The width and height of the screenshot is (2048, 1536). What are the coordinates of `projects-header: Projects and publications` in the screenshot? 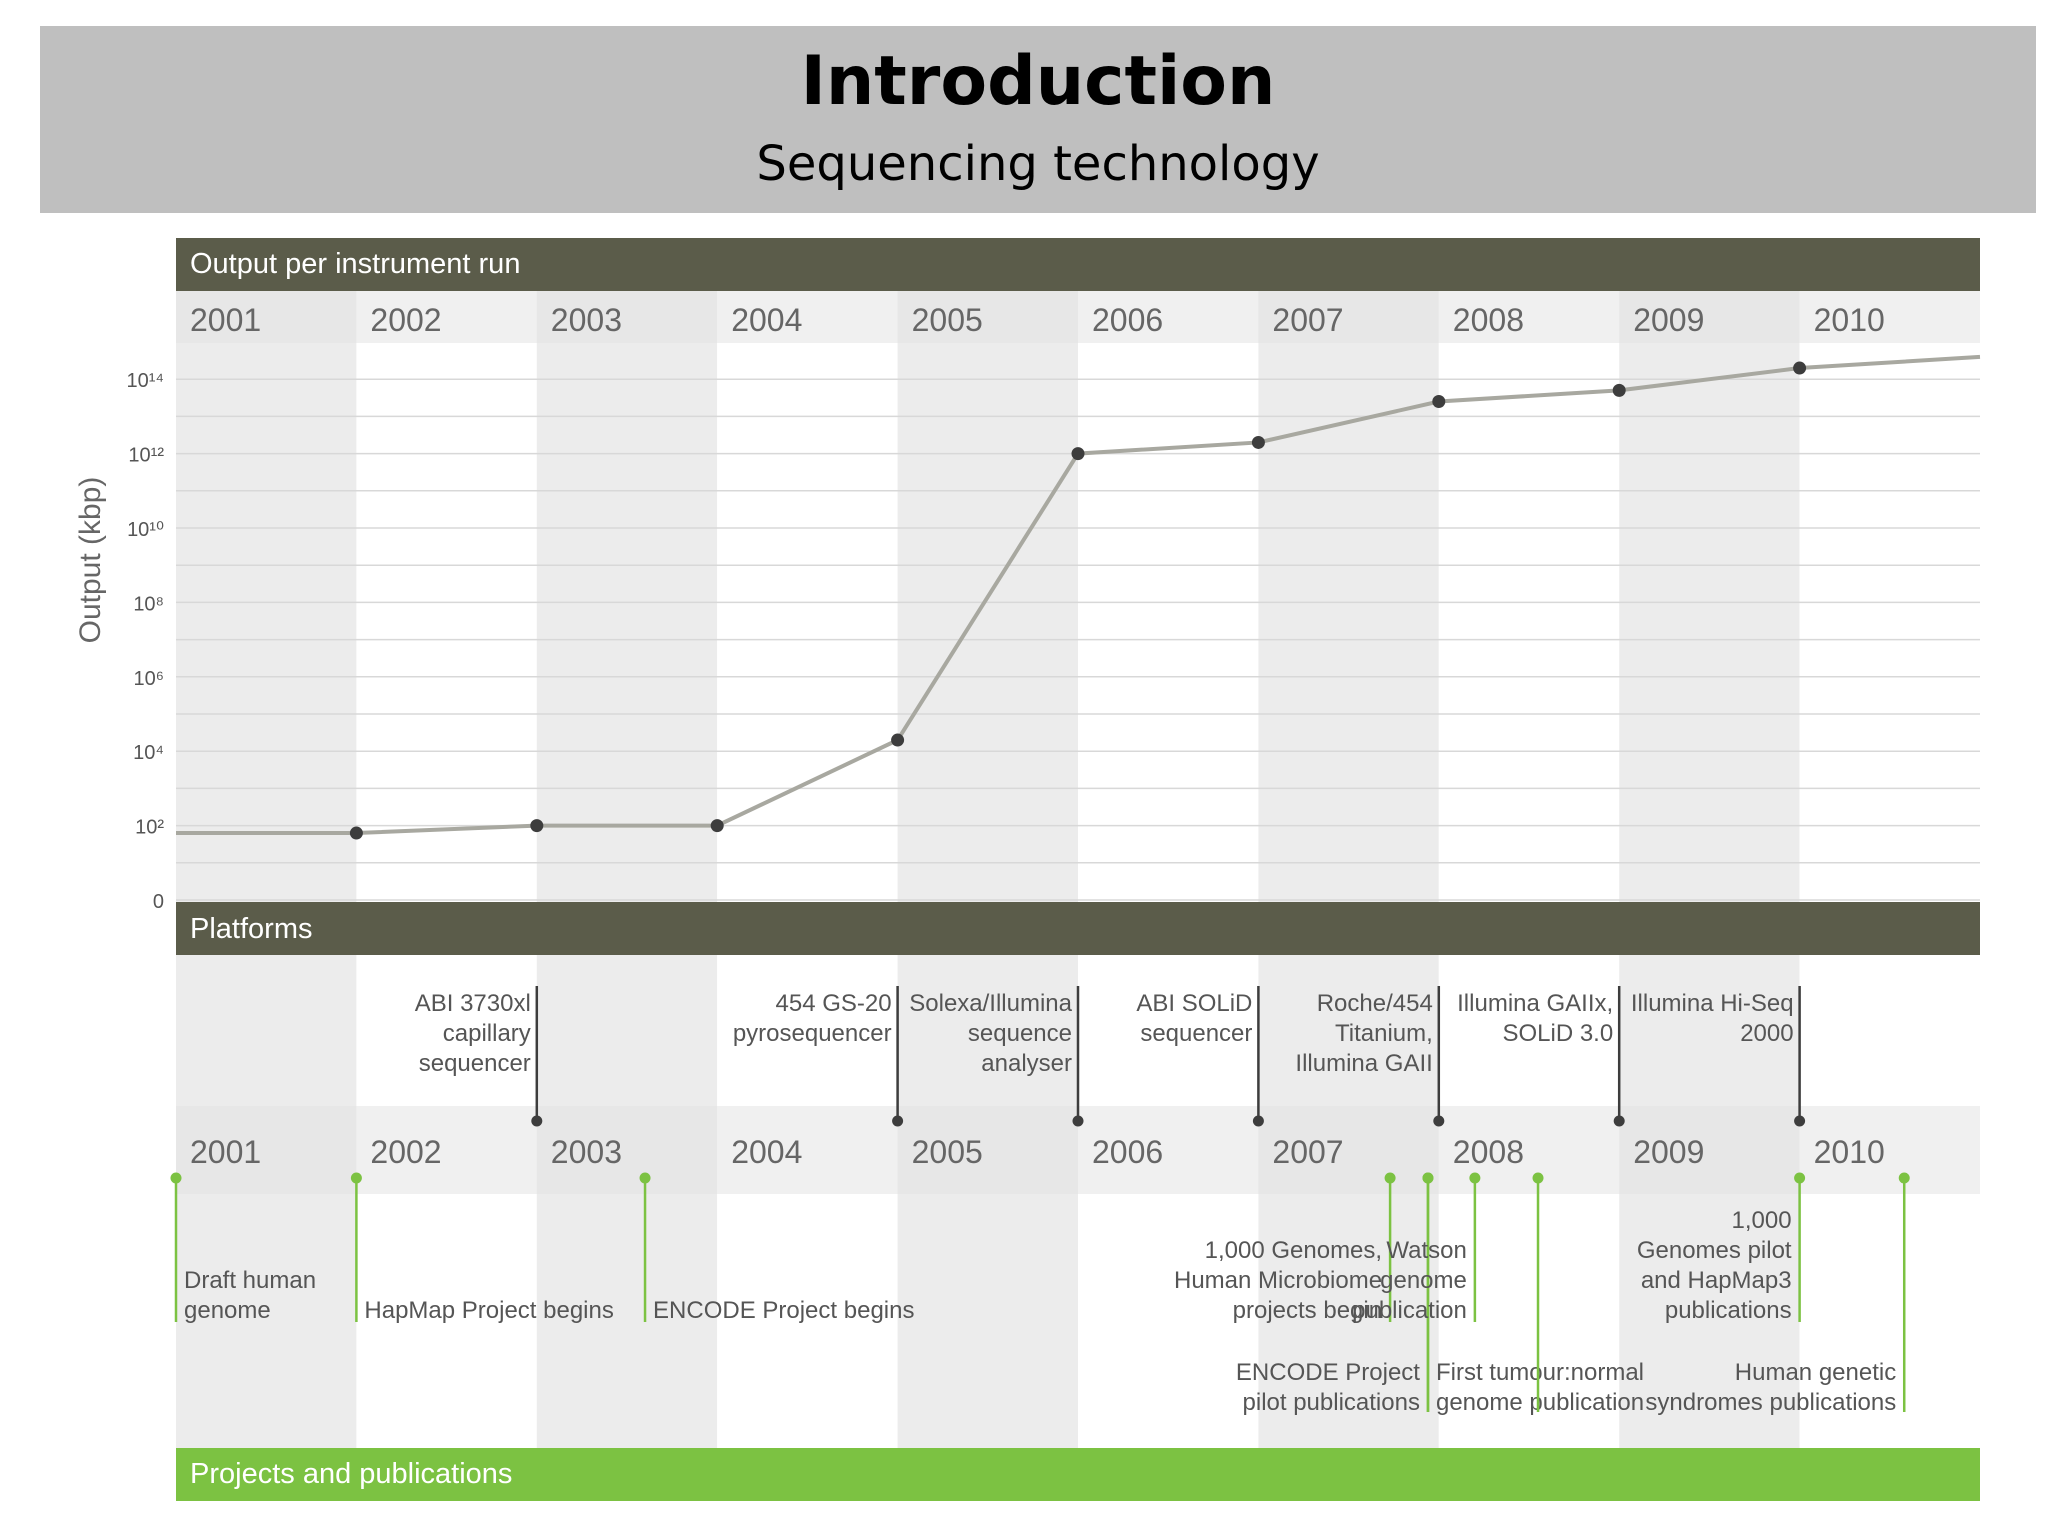 It's located at (351, 1474).